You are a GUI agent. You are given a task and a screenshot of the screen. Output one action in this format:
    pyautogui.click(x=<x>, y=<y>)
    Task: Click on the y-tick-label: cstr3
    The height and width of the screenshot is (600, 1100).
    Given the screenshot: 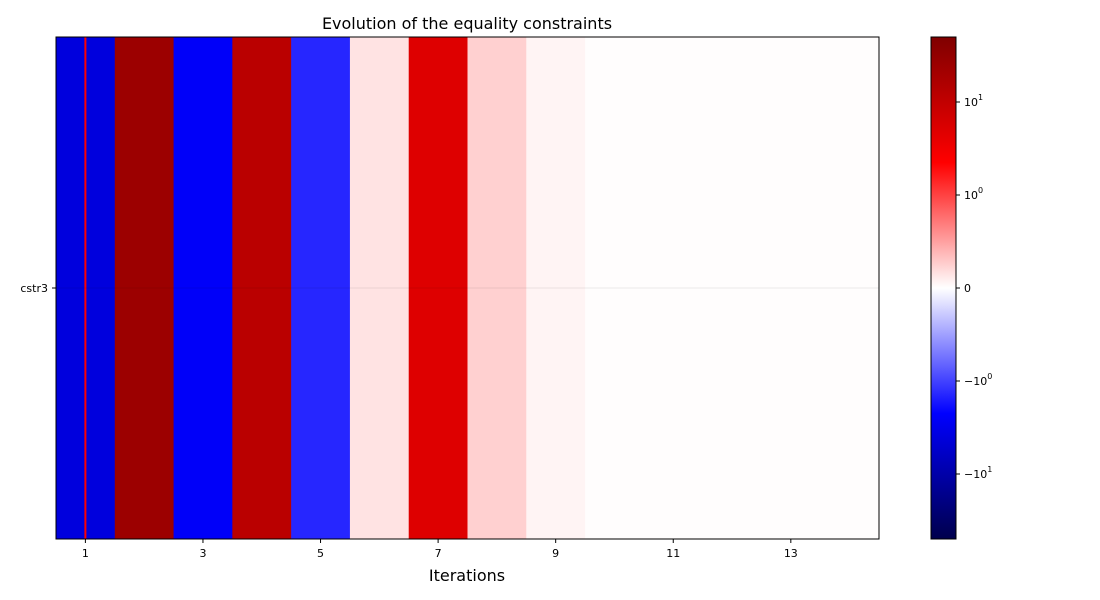 What is the action you would take?
    pyautogui.click(x=34, y=288)
    